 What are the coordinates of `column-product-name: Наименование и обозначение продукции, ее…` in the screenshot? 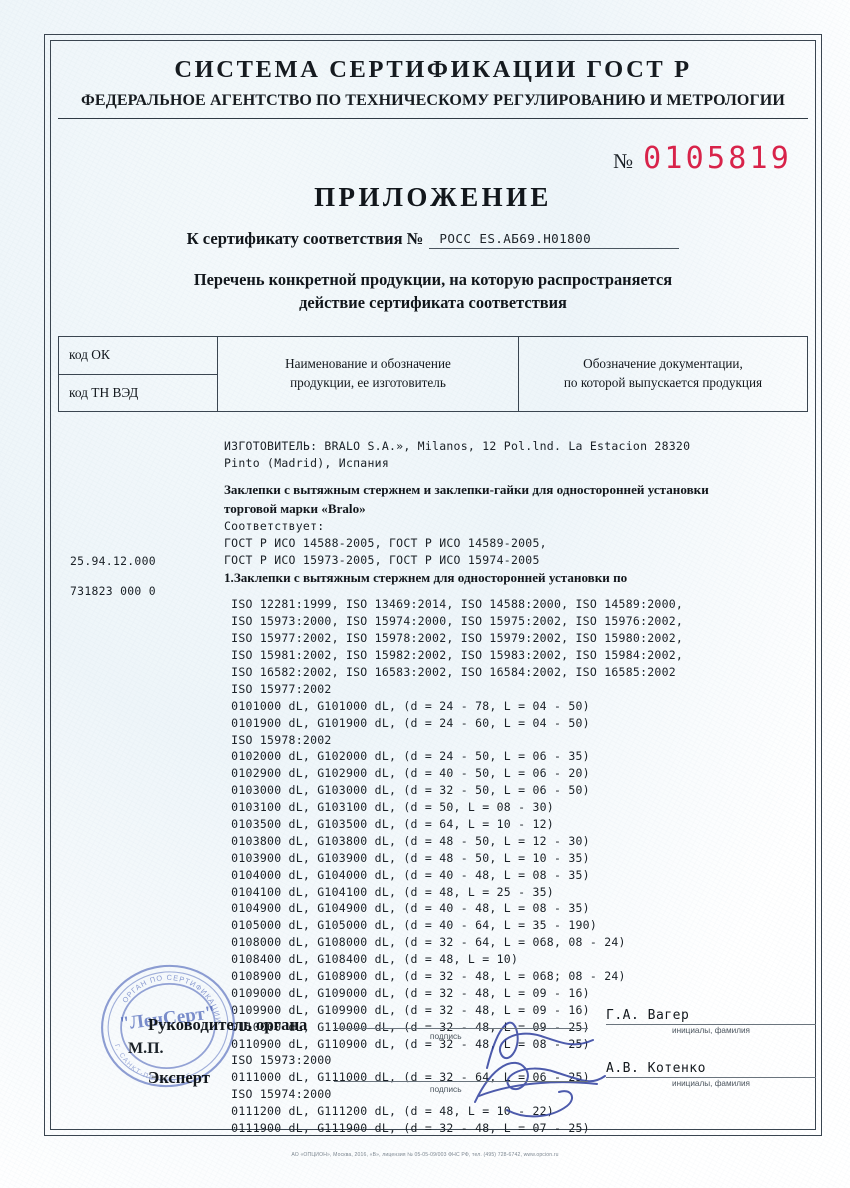 It's located at (368, 374).